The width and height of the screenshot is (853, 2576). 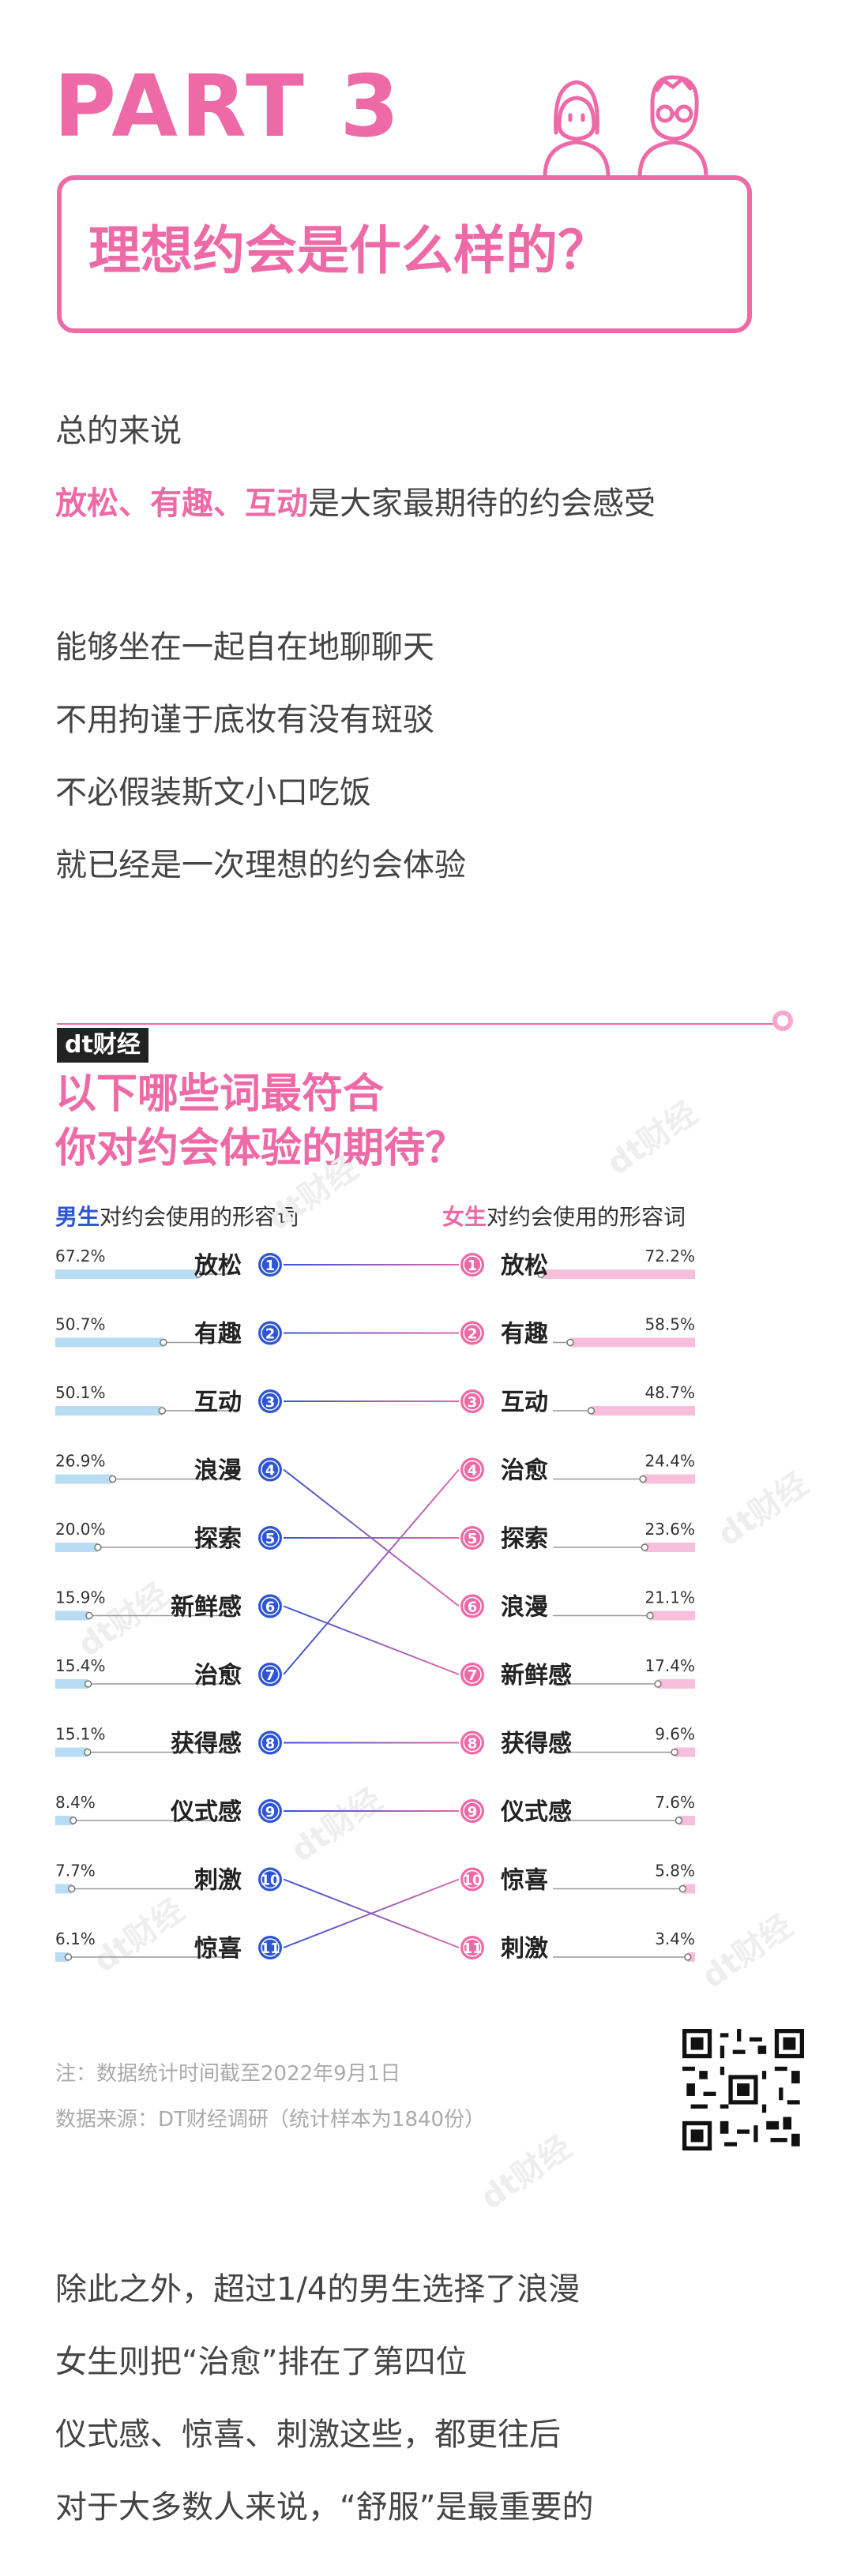 What do you see at coordinates (270, 1744) in the screenshot?
I see `male-rank-number: 8` at bounding box center [270, 1744].